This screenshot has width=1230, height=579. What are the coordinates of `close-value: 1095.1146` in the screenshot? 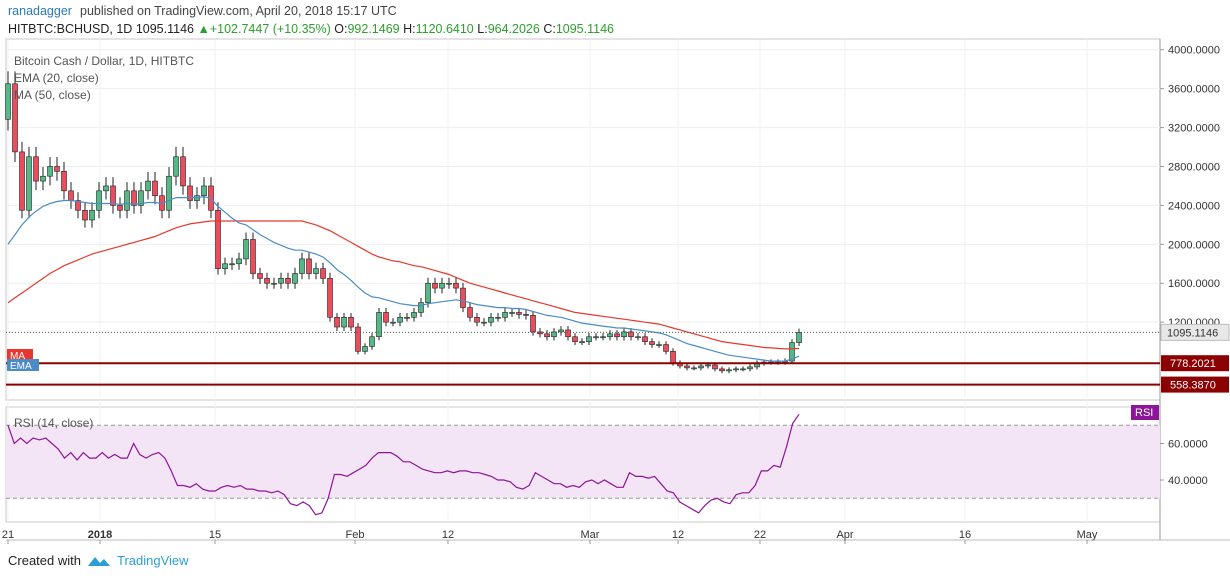 It's located at (584, 29).